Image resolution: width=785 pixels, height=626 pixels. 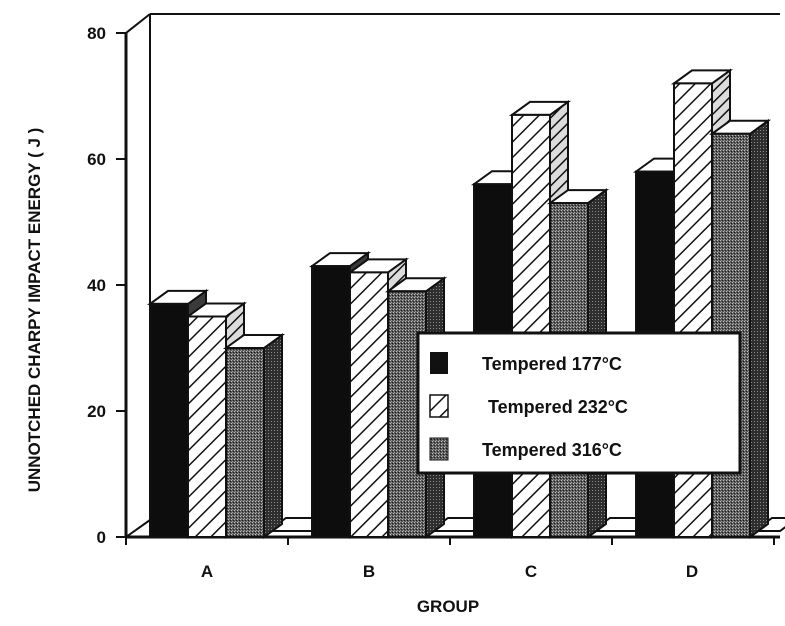 I want to click on legend-label-232: Tempered 232°C, so click(x=558, y=407).